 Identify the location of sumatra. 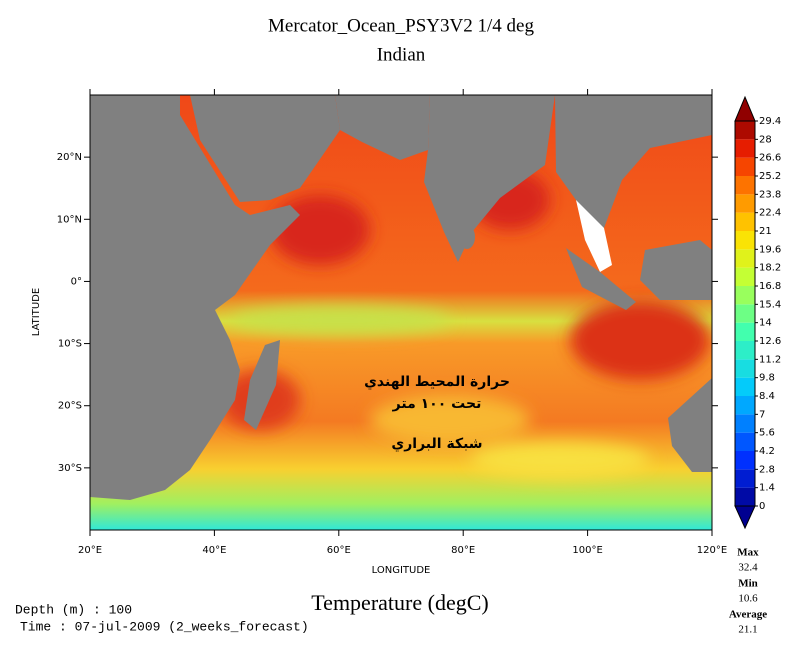
(601, 279).